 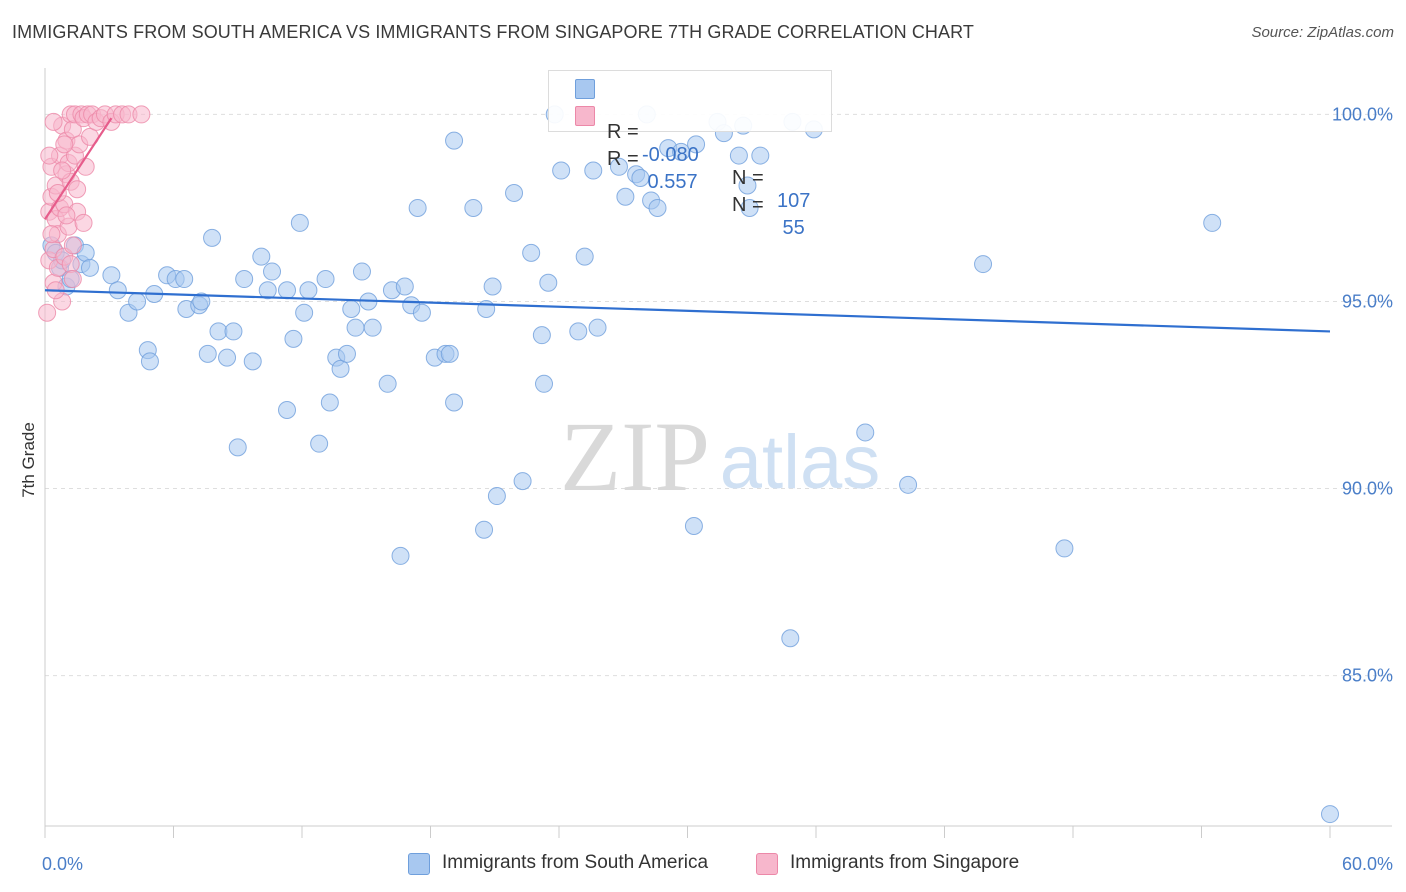 I want to click on legend-label-south-america: Immigrants from South America, so click(x=575, y=862).